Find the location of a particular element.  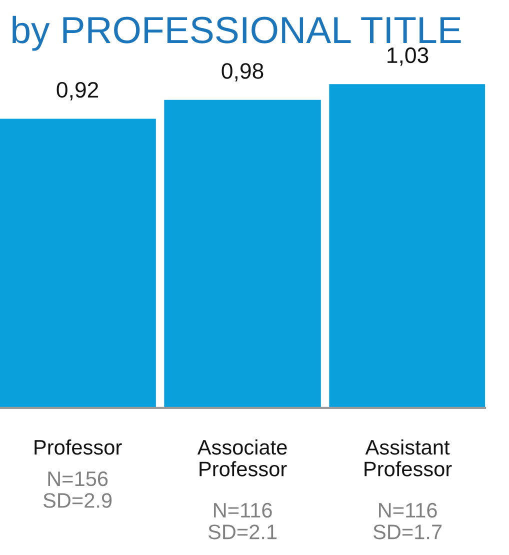

text: N=116 SD=1.7 is located at coordinates (407, 521).